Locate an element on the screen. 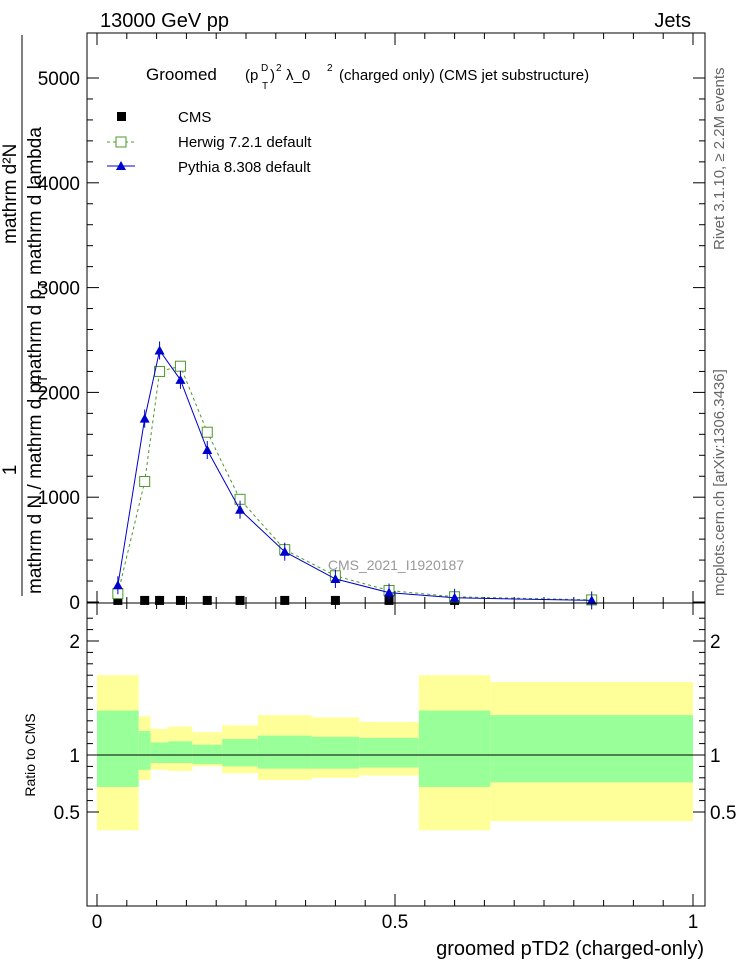  legend-cms-marker is located at coordinates (121, 116).